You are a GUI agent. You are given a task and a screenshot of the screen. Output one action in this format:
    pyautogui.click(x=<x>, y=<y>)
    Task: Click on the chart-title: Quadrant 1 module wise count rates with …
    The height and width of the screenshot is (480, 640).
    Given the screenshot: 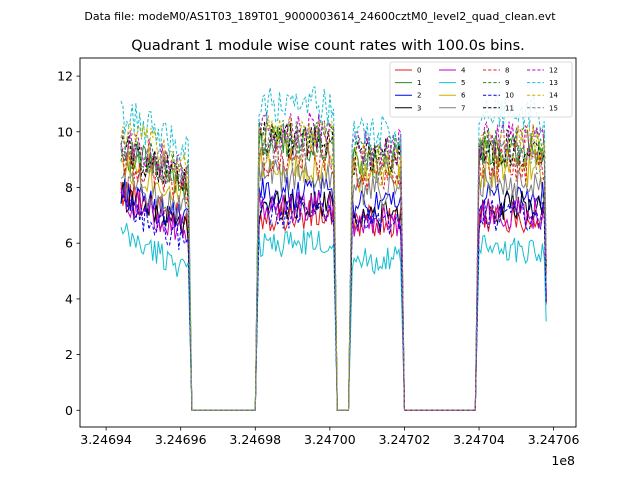 What is the action you would take?
    pyautogui.click(x=328, y=46)
    